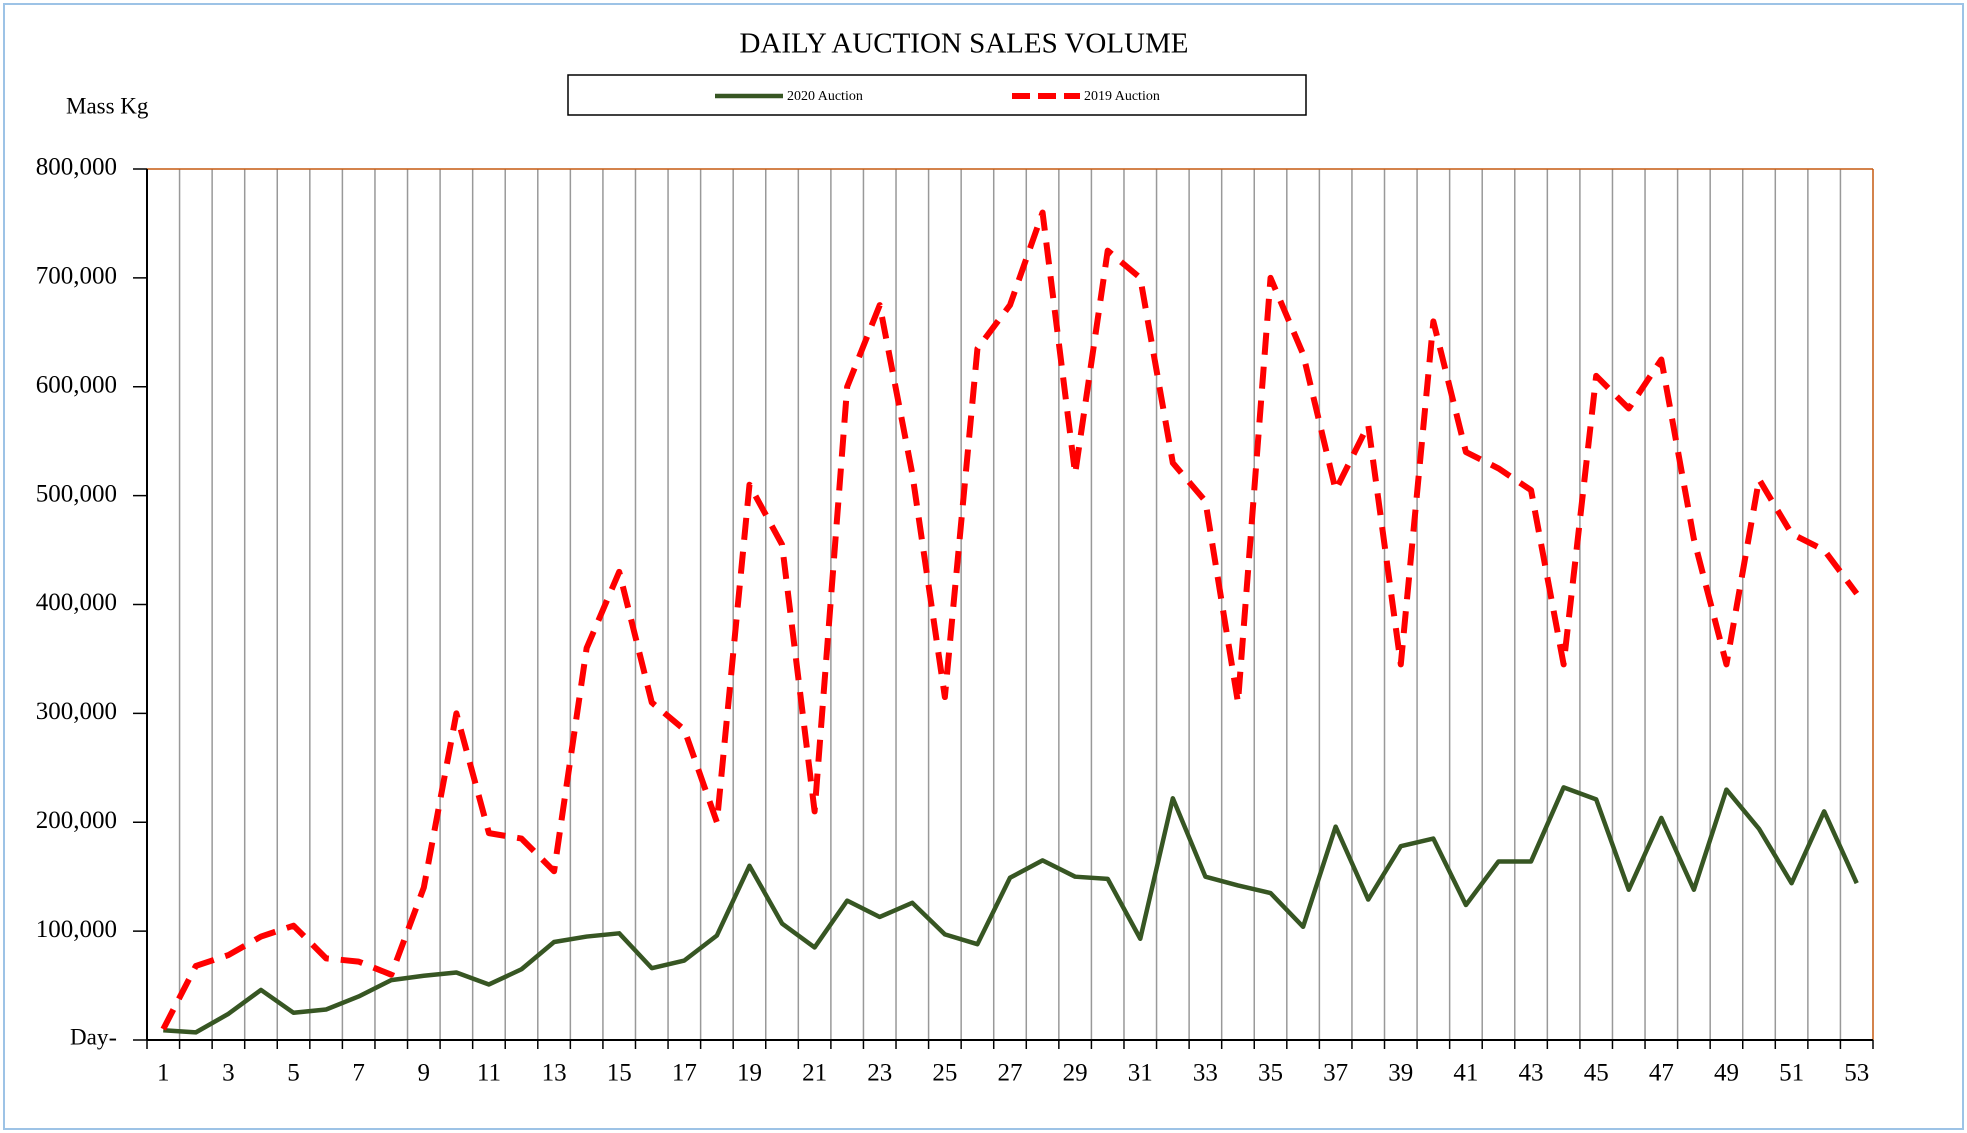 The image size is (1967, 1133). Describe the element at coordinates (944, 1073) in the screenshot. I see `x-tick-label: 25` at that location.